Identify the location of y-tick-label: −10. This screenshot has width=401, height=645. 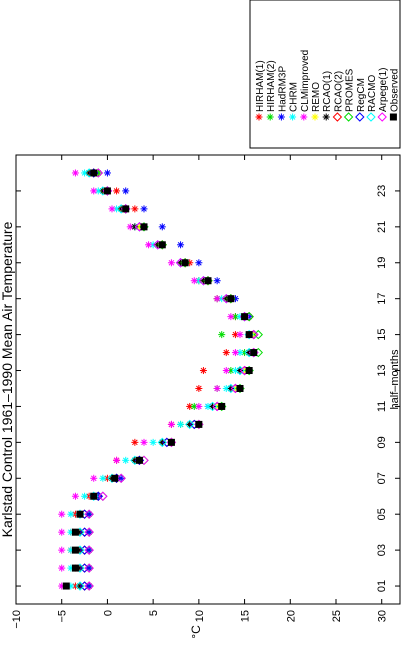
(17, 619).